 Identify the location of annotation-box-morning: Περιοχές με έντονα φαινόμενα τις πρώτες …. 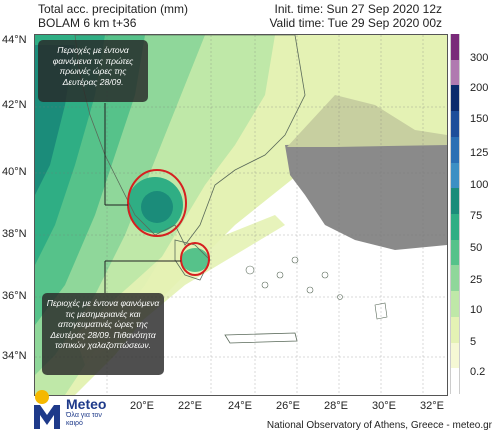
(93, 71).